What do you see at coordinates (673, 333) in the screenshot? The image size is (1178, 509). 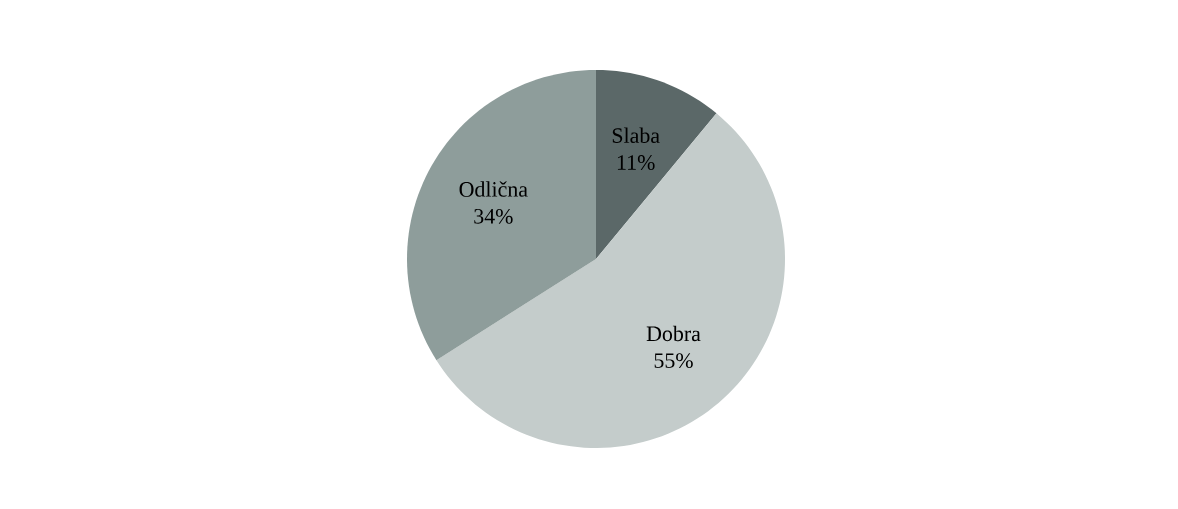 I see `slice-label: Dobra` at bounding box center [673, 333].